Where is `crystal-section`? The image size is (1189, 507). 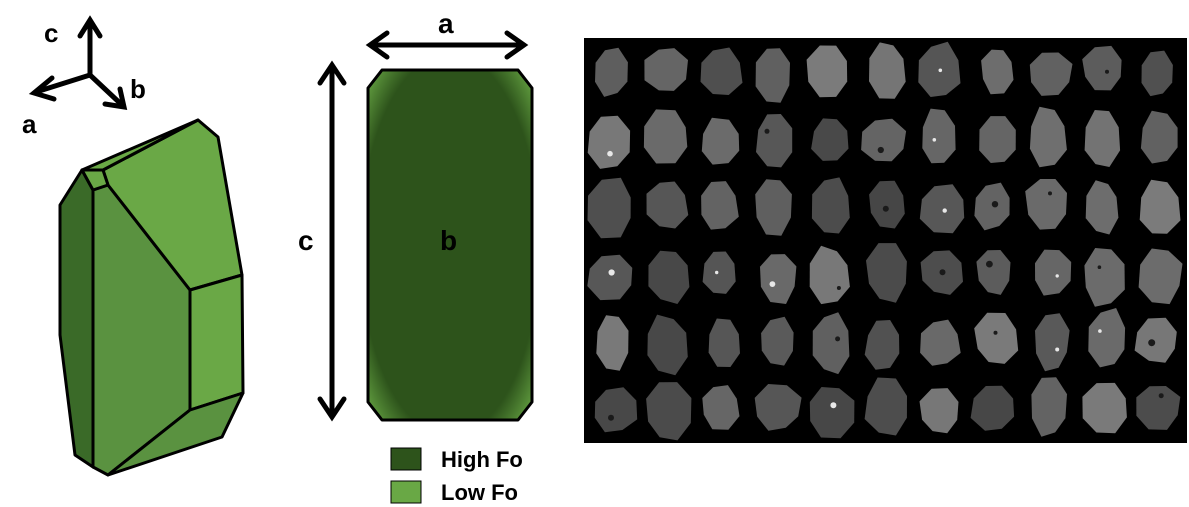
crystal-section is located at coordinates (450, 245).